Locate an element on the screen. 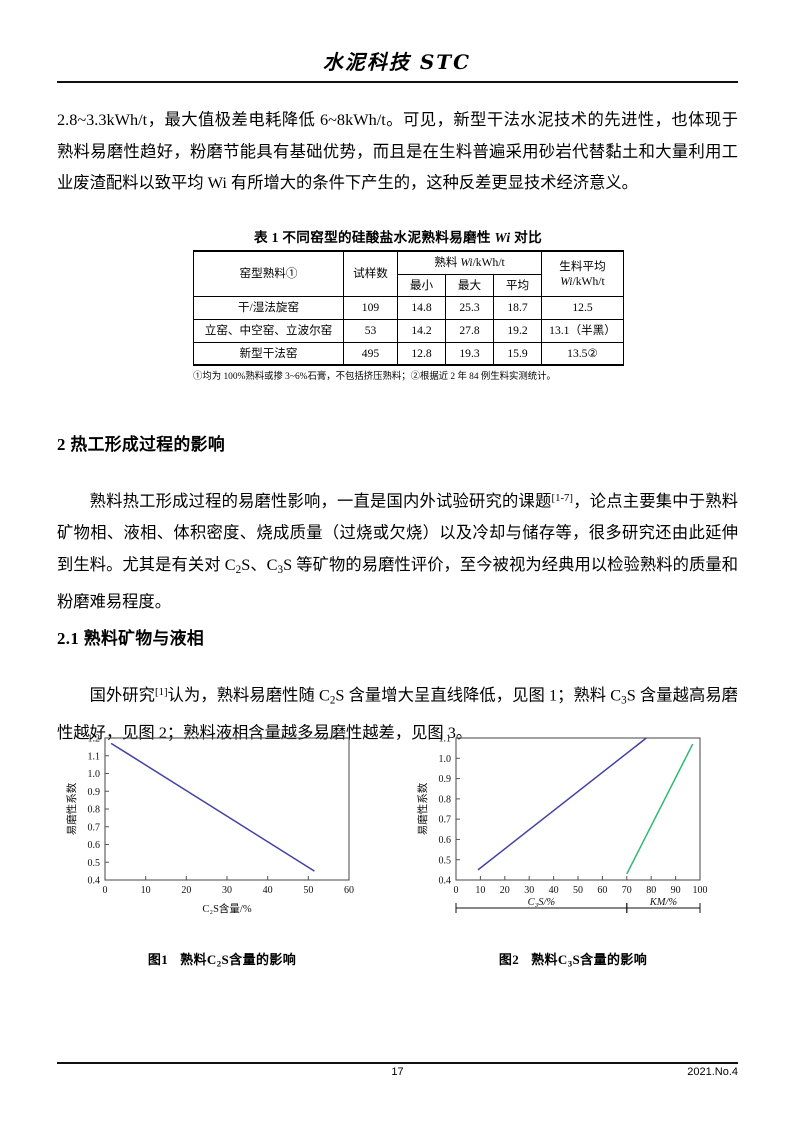 This screenshot has height=1122, width=793. figure-1-caption-b: S含量的影响 is located at coordinates (259, 959).